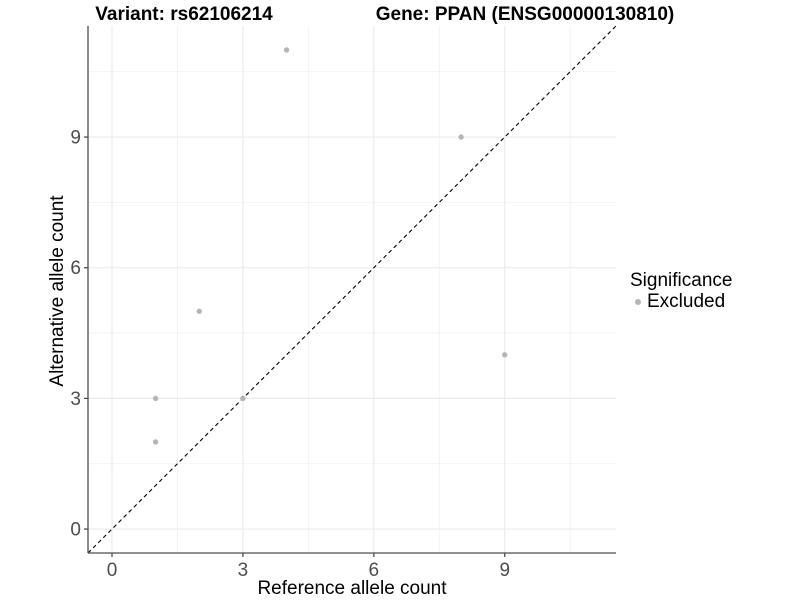  I want to click on gene-title: Gene: PPAN (ENSG00000130810), so click(525, 14).